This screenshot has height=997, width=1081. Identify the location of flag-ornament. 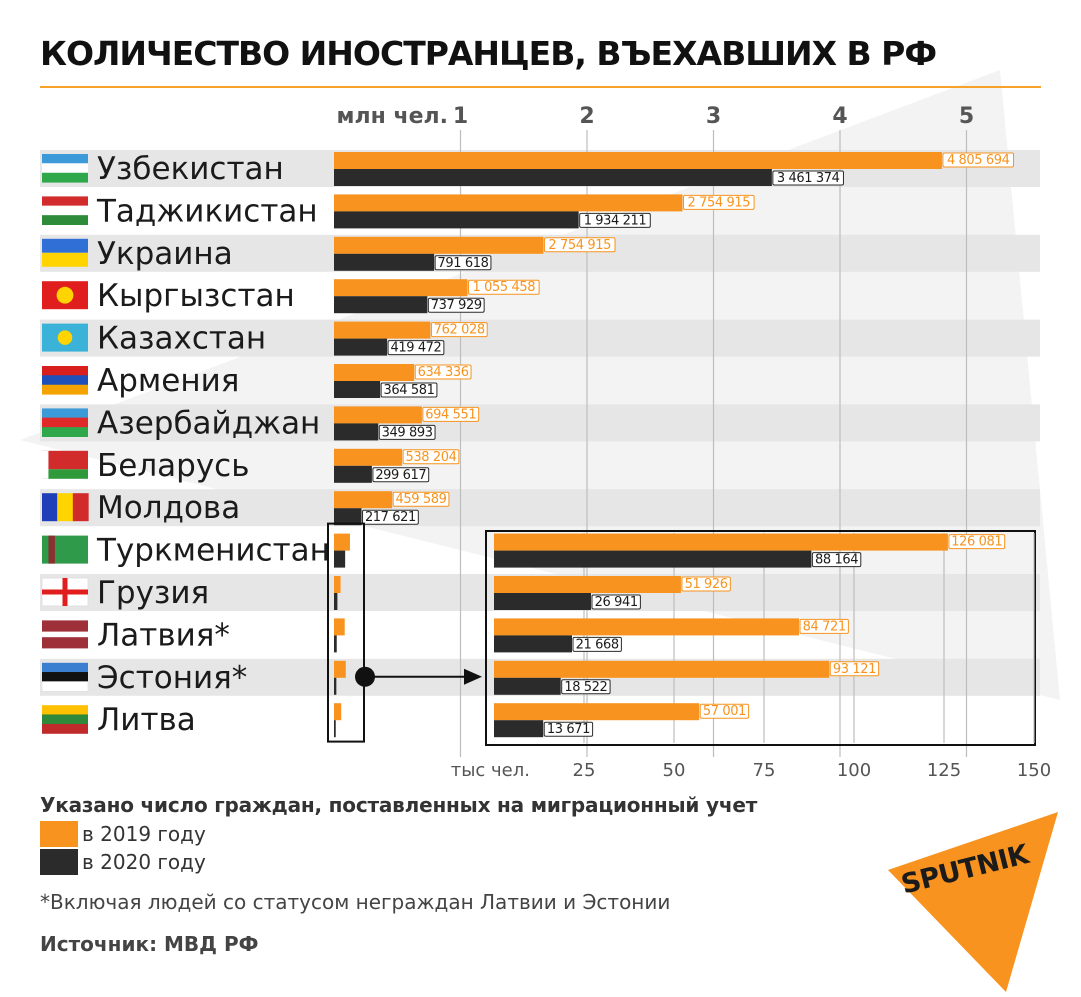
(51, 549).